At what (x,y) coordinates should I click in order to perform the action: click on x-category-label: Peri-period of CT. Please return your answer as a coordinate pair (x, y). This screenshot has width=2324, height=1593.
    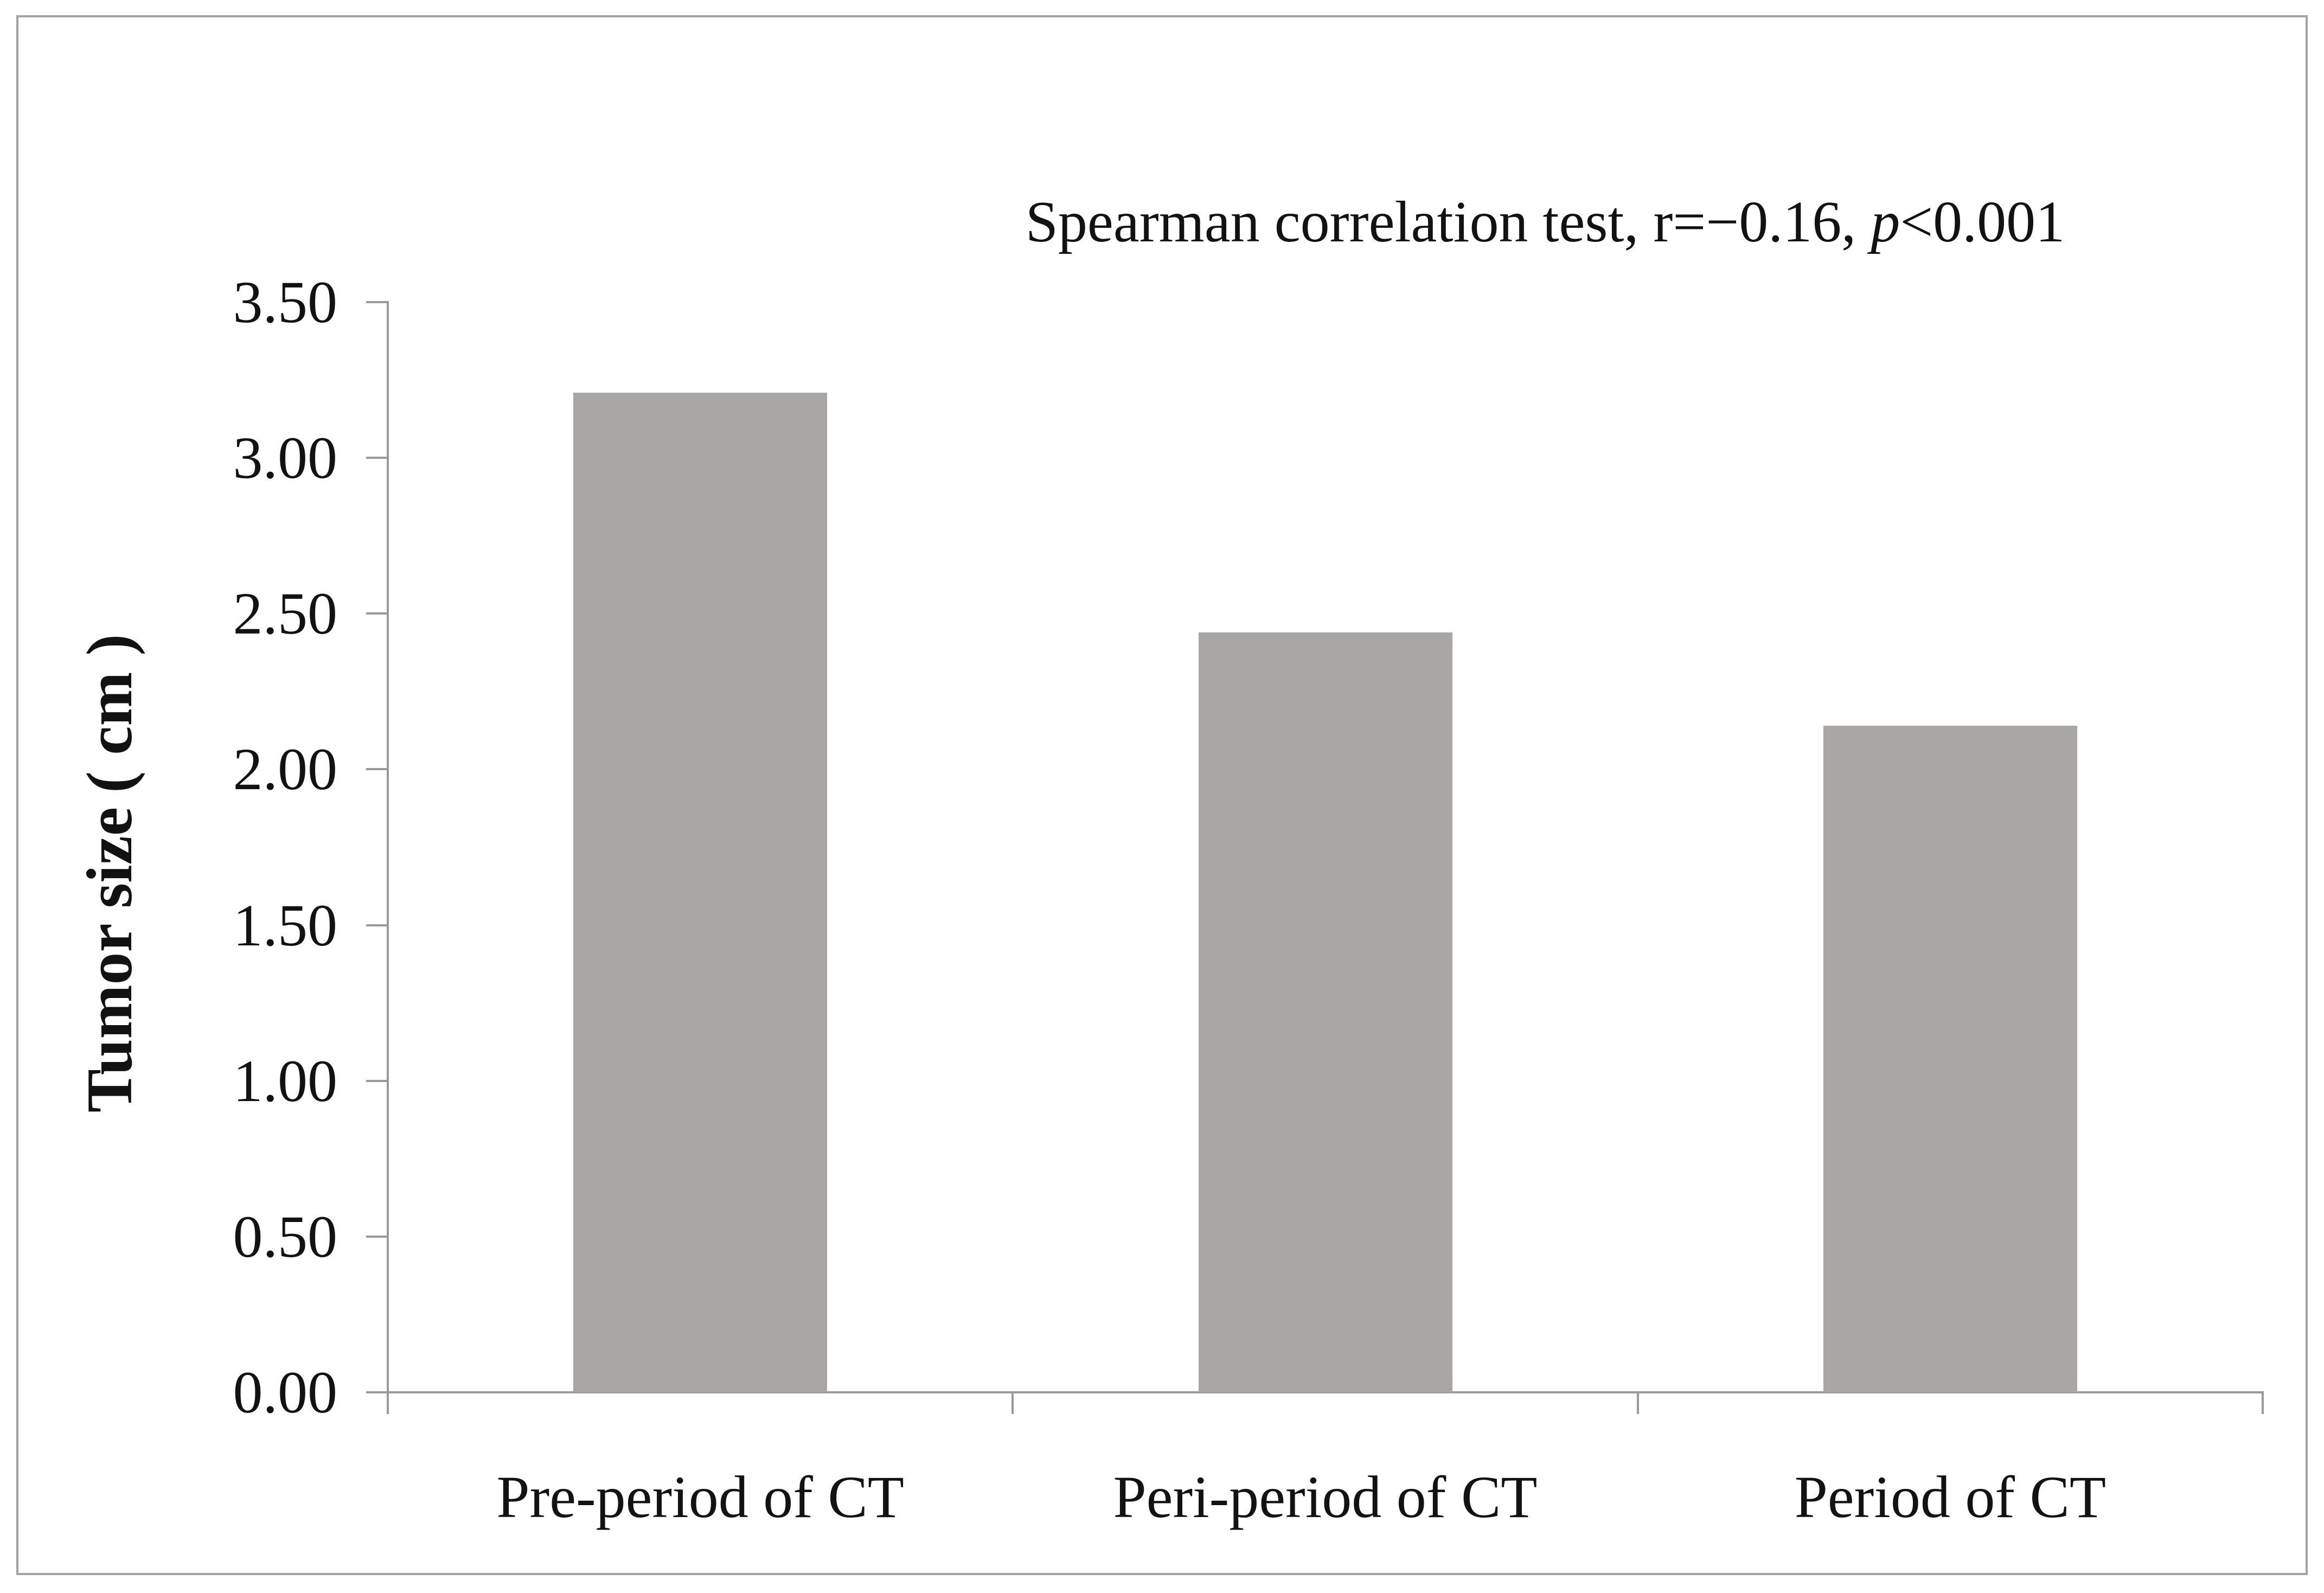
    Looking at the image, I should click on (1325, 1497).